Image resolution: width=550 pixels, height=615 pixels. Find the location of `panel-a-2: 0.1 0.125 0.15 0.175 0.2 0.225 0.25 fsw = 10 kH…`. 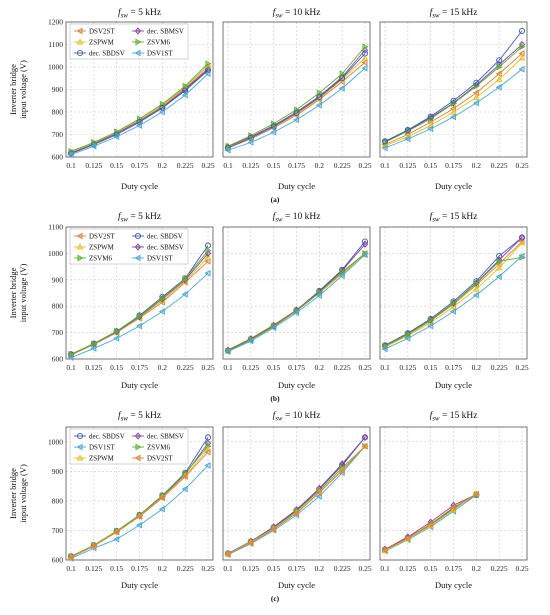

panel-a-2: 0.1 0.125 0.15 0.175 0.2 0.225 0.25 fsw = 10 kH… is located at coordinates (297, 99).